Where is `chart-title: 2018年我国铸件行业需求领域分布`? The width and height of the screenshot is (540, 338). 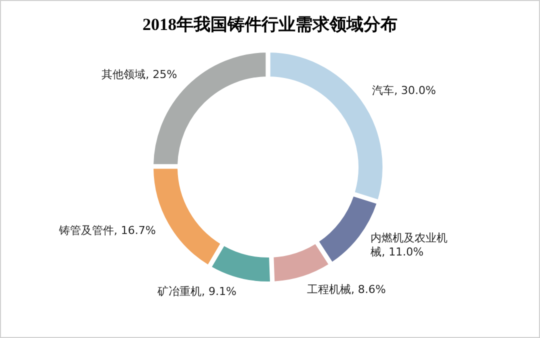
chart-title: 2018年我国铸件行业需求领域分布 is located at coordinates (270, 24).